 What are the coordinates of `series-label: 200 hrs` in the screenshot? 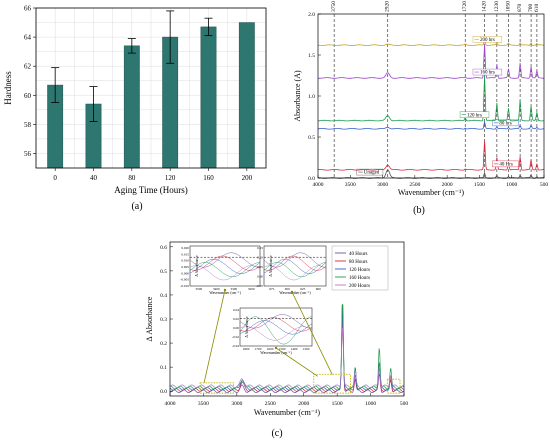 It's located at (487, 40).